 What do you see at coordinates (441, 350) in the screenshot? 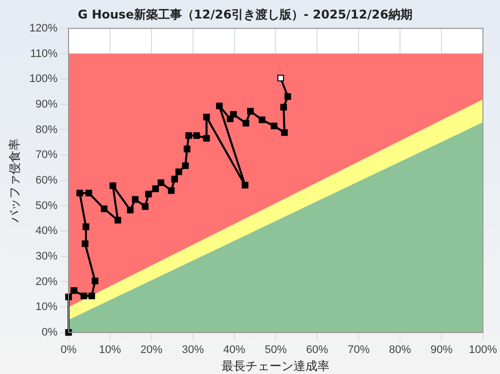
I see `x-tick-label: 90%` at bounding box center [441, 350].